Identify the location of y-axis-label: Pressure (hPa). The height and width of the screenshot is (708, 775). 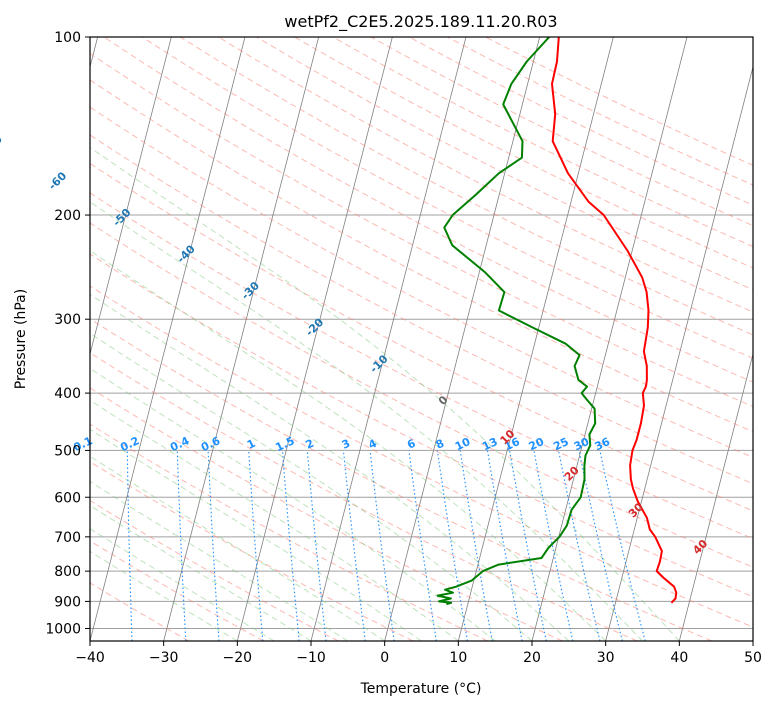
(21, 339).